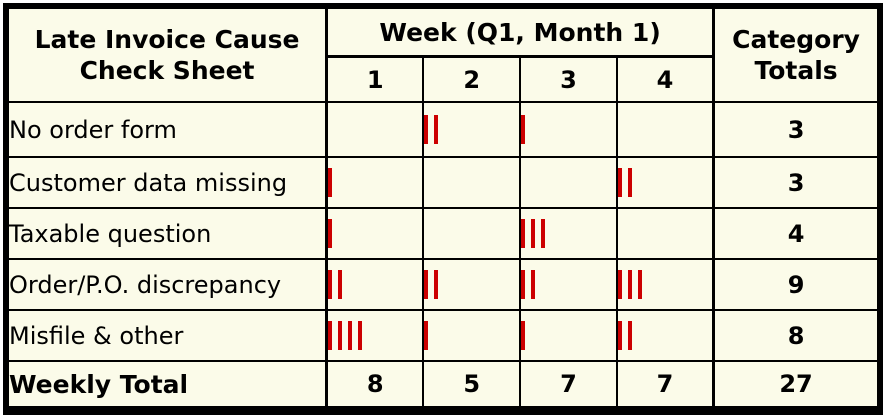 This screenshot has width=885, height=418. I want to click on table-row-taxable-question: Taxable question 4, so click(443, 233).